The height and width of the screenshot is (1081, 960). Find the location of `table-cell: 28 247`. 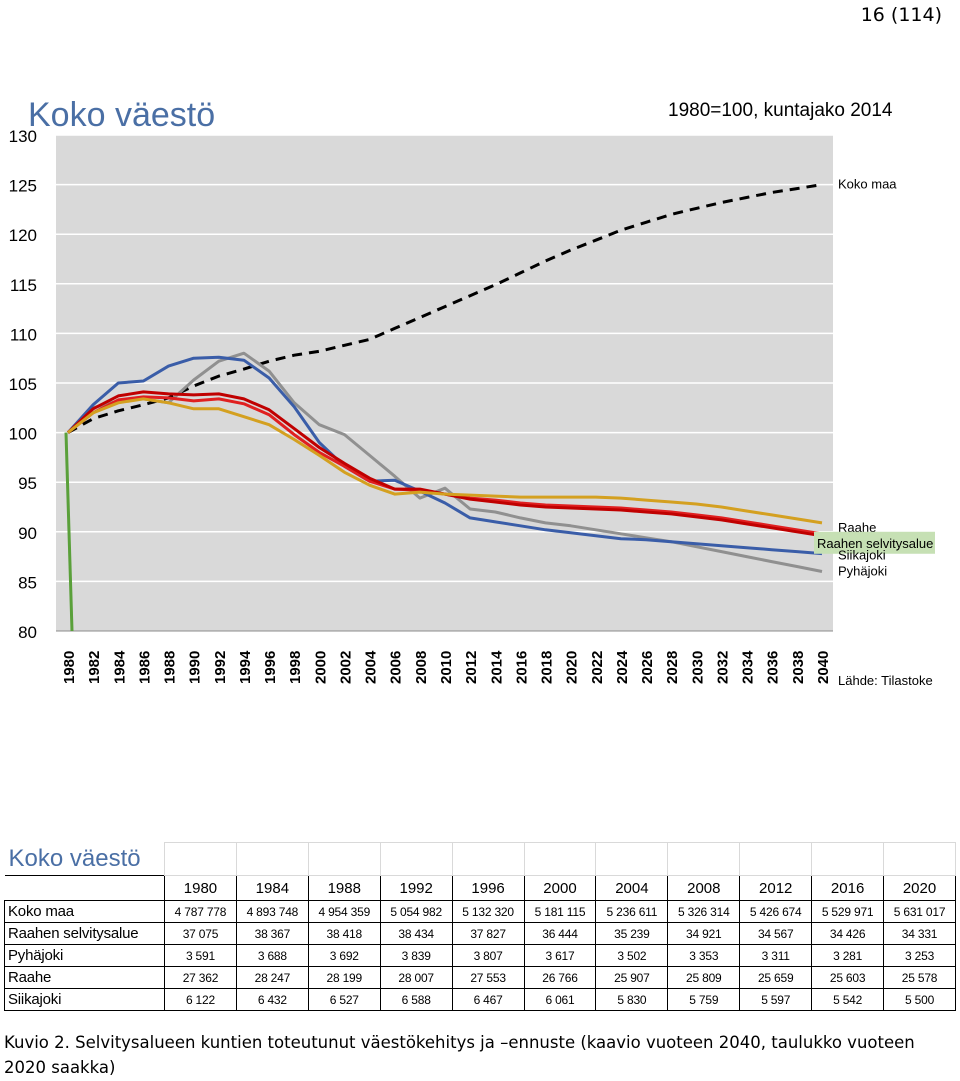

table-cell: 28 247 is located at coordinates (272, 977).